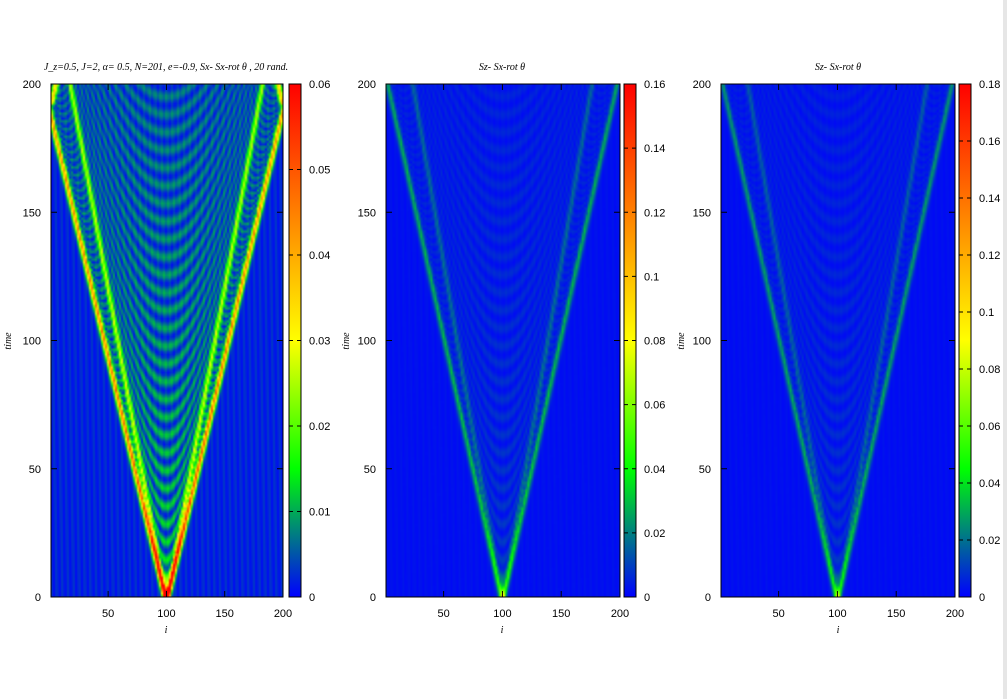 The width and height of the screenshot is (1007, 699). Describe the element at coordinates (1005, 349) in the screenshot. I see `window-edge` at that location.